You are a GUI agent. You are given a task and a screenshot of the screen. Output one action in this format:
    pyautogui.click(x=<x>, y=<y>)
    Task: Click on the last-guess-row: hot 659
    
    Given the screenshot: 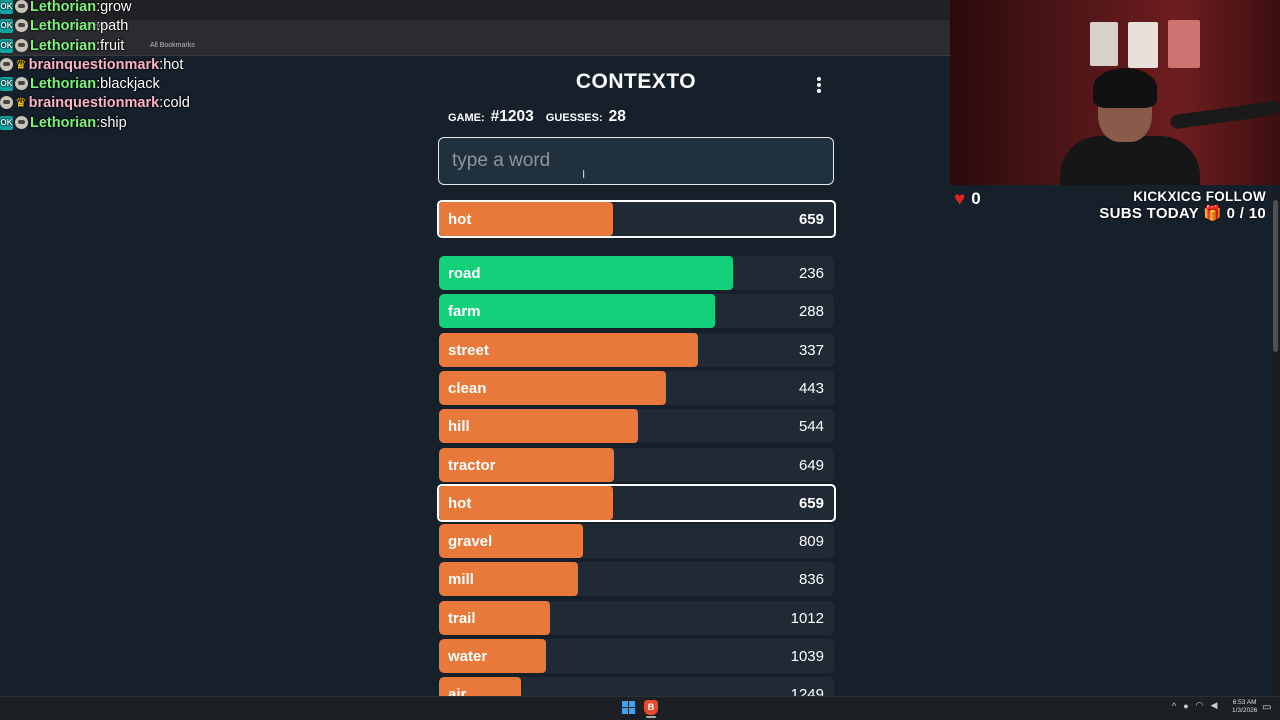 What is the action you would take?
    pyautogui.click(x=636, y=219)
    